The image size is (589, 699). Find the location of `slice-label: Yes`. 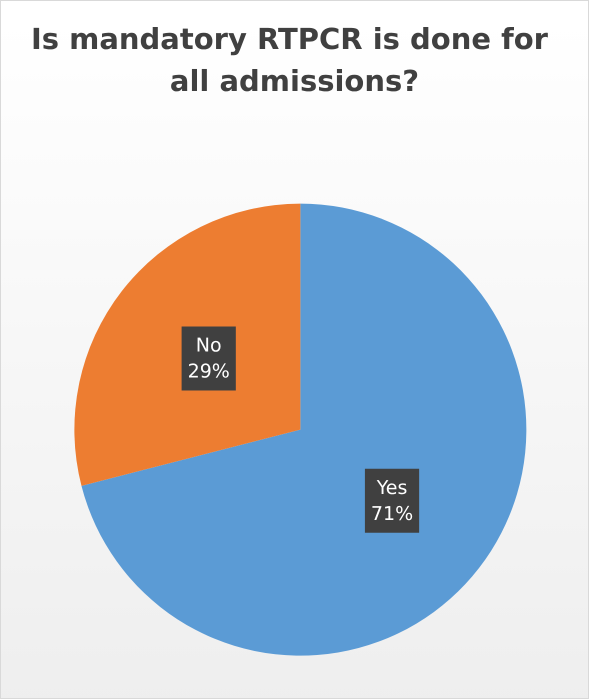

slice-label: Yes is located at coordinates (392, 487).